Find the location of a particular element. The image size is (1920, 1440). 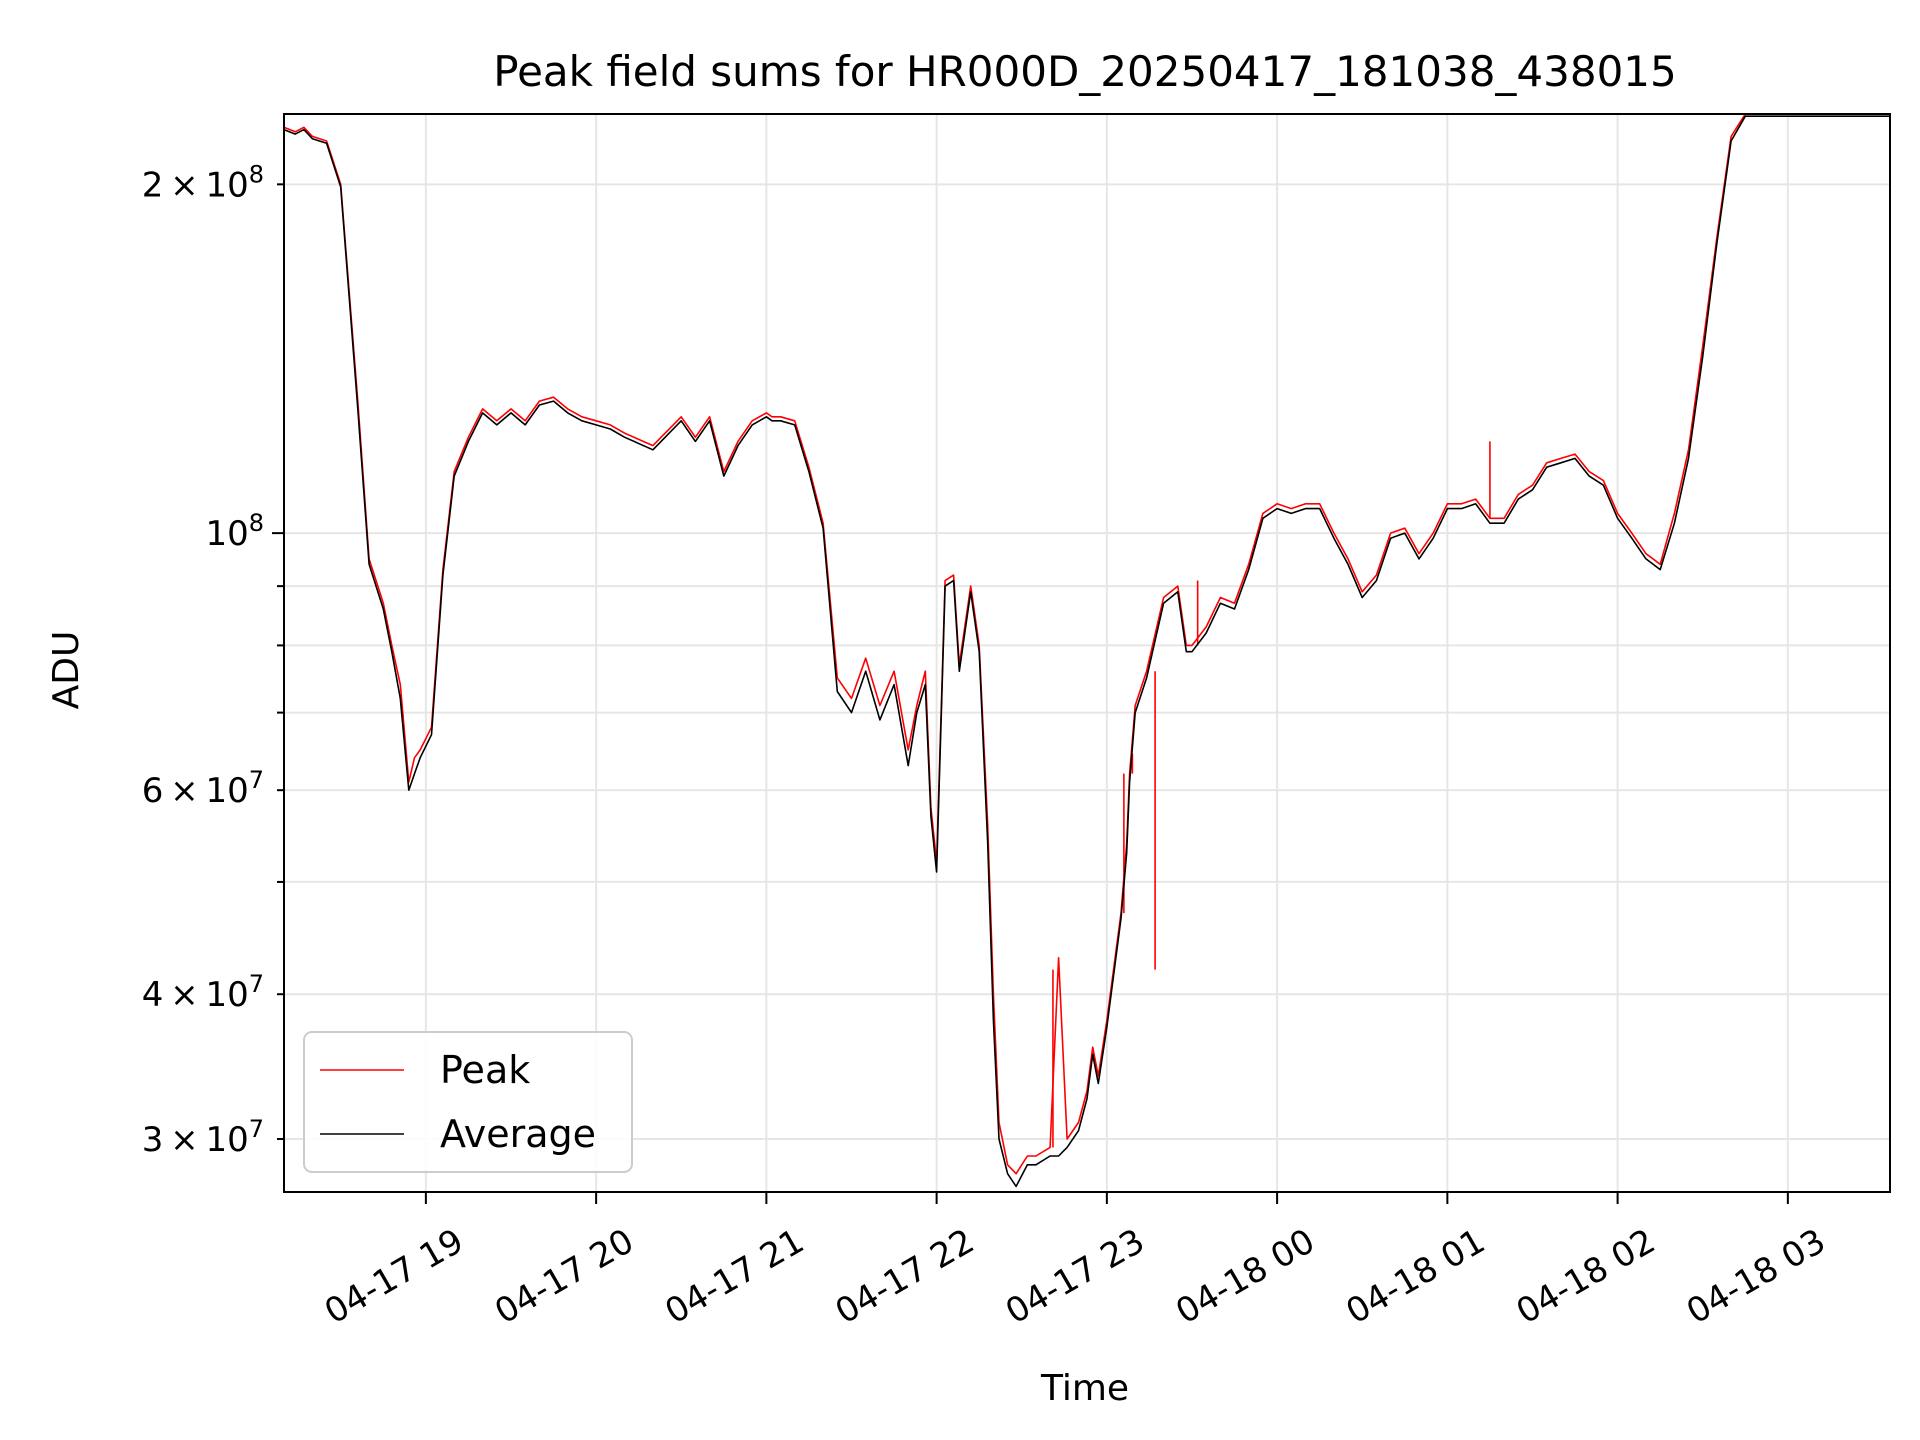

legend-label-peak: Peak is located at coordinates (485, 1070).